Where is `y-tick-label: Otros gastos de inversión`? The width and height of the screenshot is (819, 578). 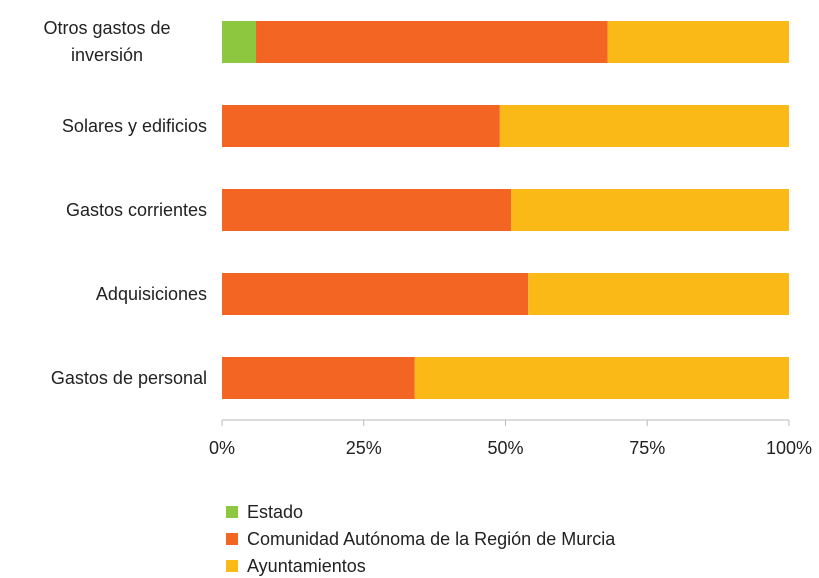
y-tick-label: Otros gastos de inversión is located at coordinates (107, 41).